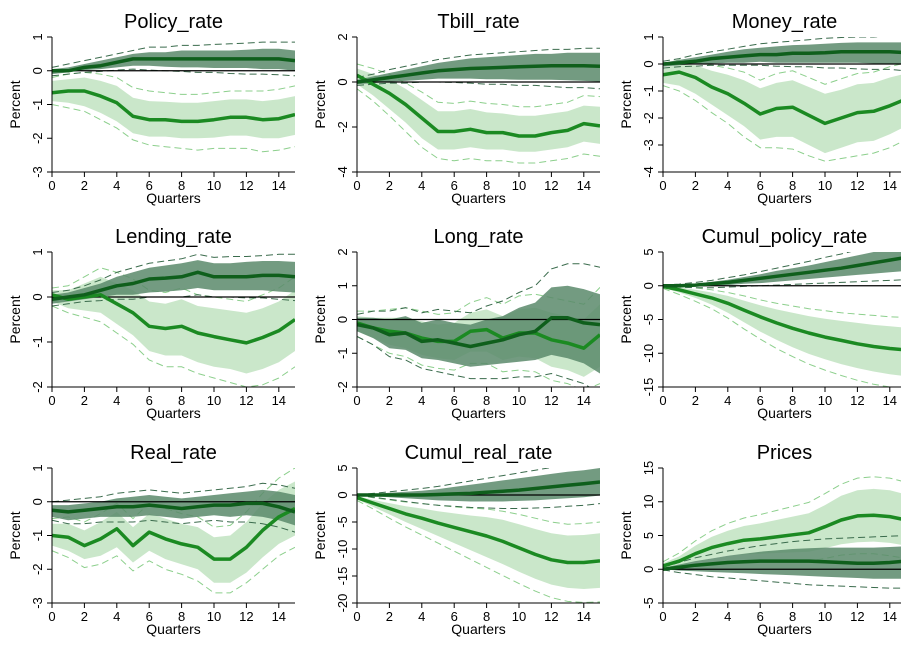 Image resolution: width=901 pixels, height=650 pixels. I want to click on chart-title: Money_rate, so click(785, 22).